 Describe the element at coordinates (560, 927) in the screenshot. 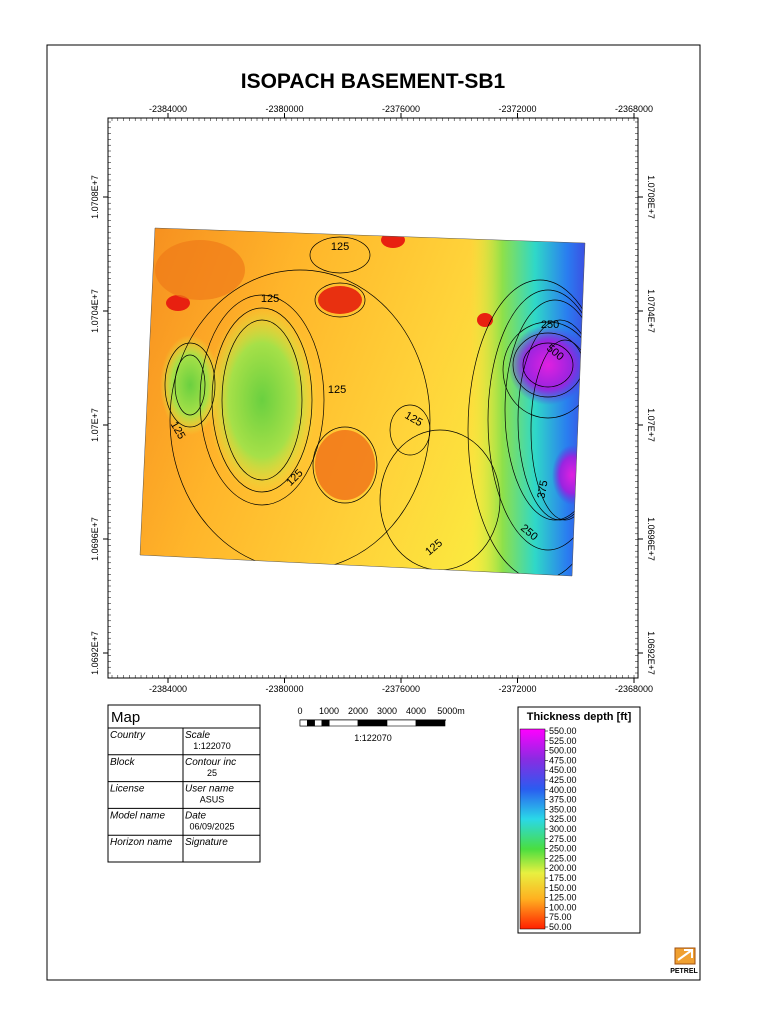

I see `legend-label: 50.00` at that location.